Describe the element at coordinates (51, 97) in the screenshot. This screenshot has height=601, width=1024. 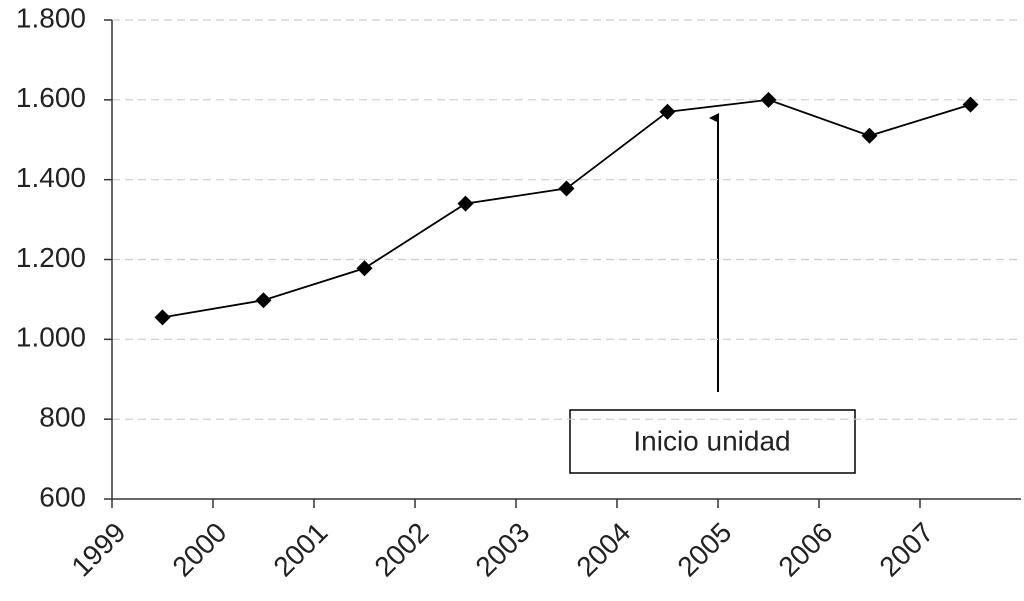
I see `y-tick-label: 1.600` at that location.